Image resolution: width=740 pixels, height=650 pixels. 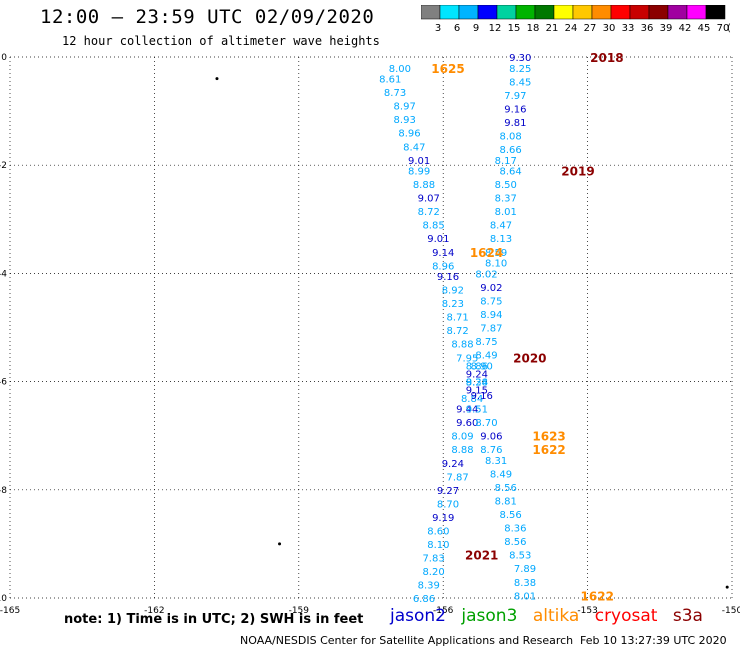 I want to click on wave-height-label: 9.01, so click(x=438, y=239).